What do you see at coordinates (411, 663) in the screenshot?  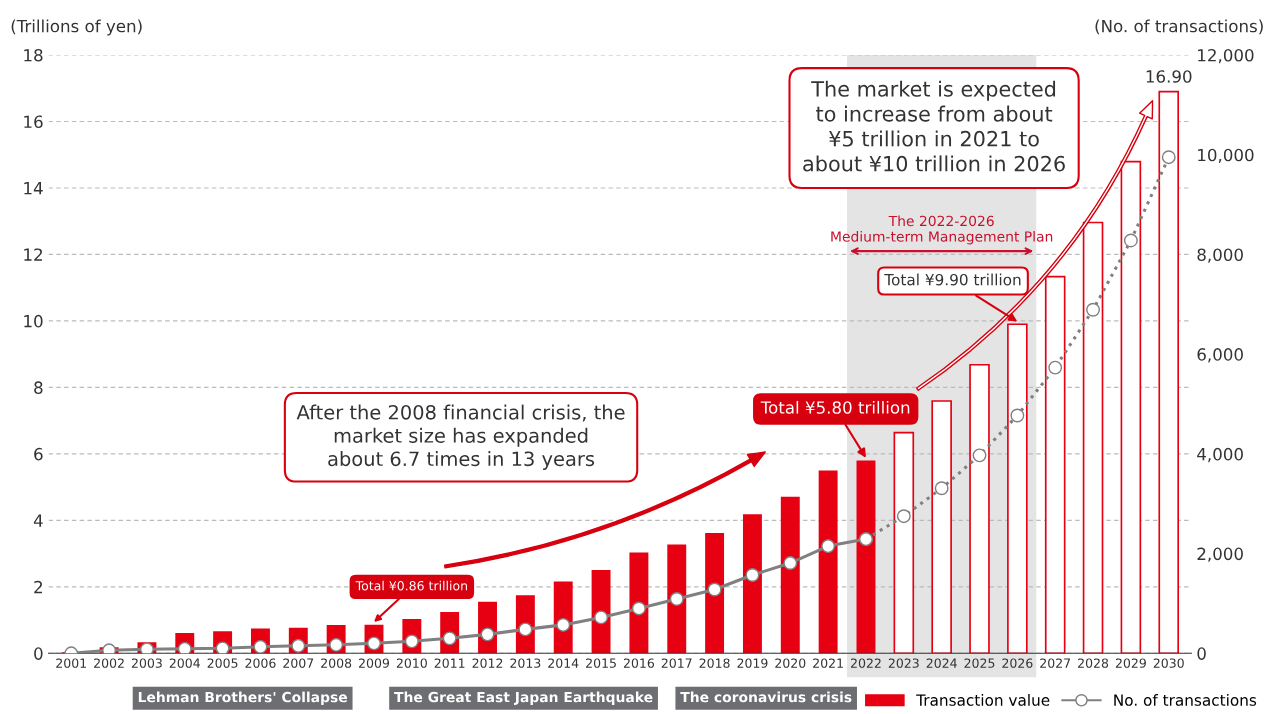 I see `x-tick-label: 2010` at bounding box center [411, 663].